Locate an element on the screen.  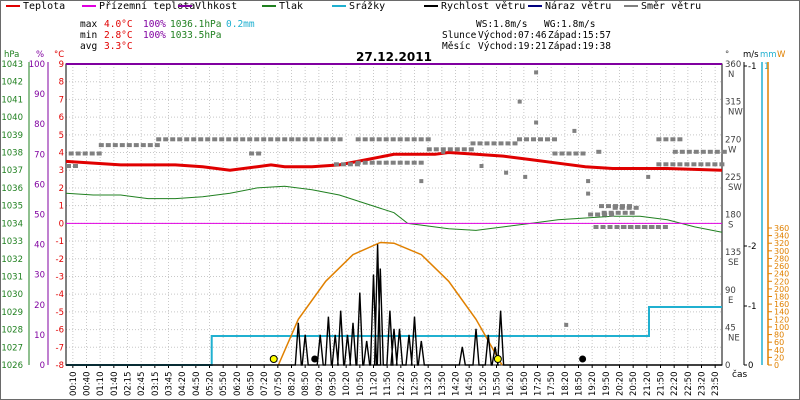
x-tick-label: 07:20 is located at coordinates (265, 384).